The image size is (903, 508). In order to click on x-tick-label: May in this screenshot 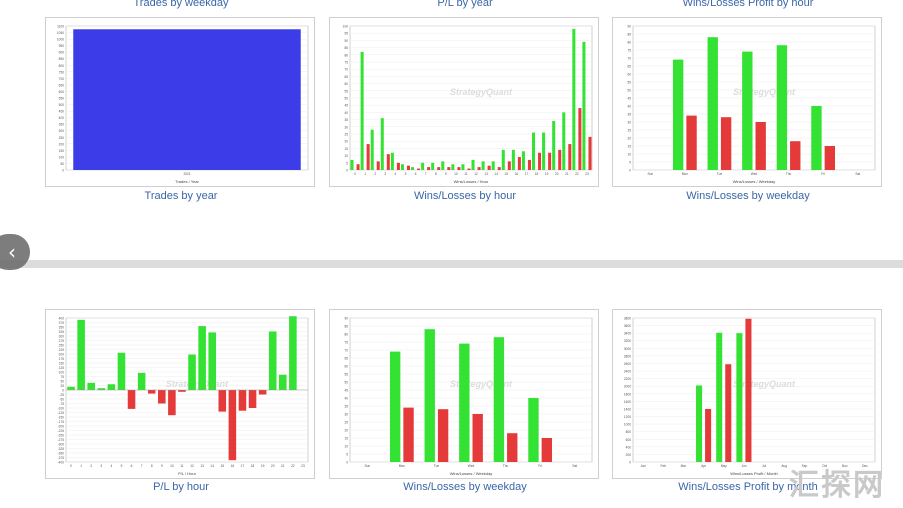, I will do `click(724, 466)`.